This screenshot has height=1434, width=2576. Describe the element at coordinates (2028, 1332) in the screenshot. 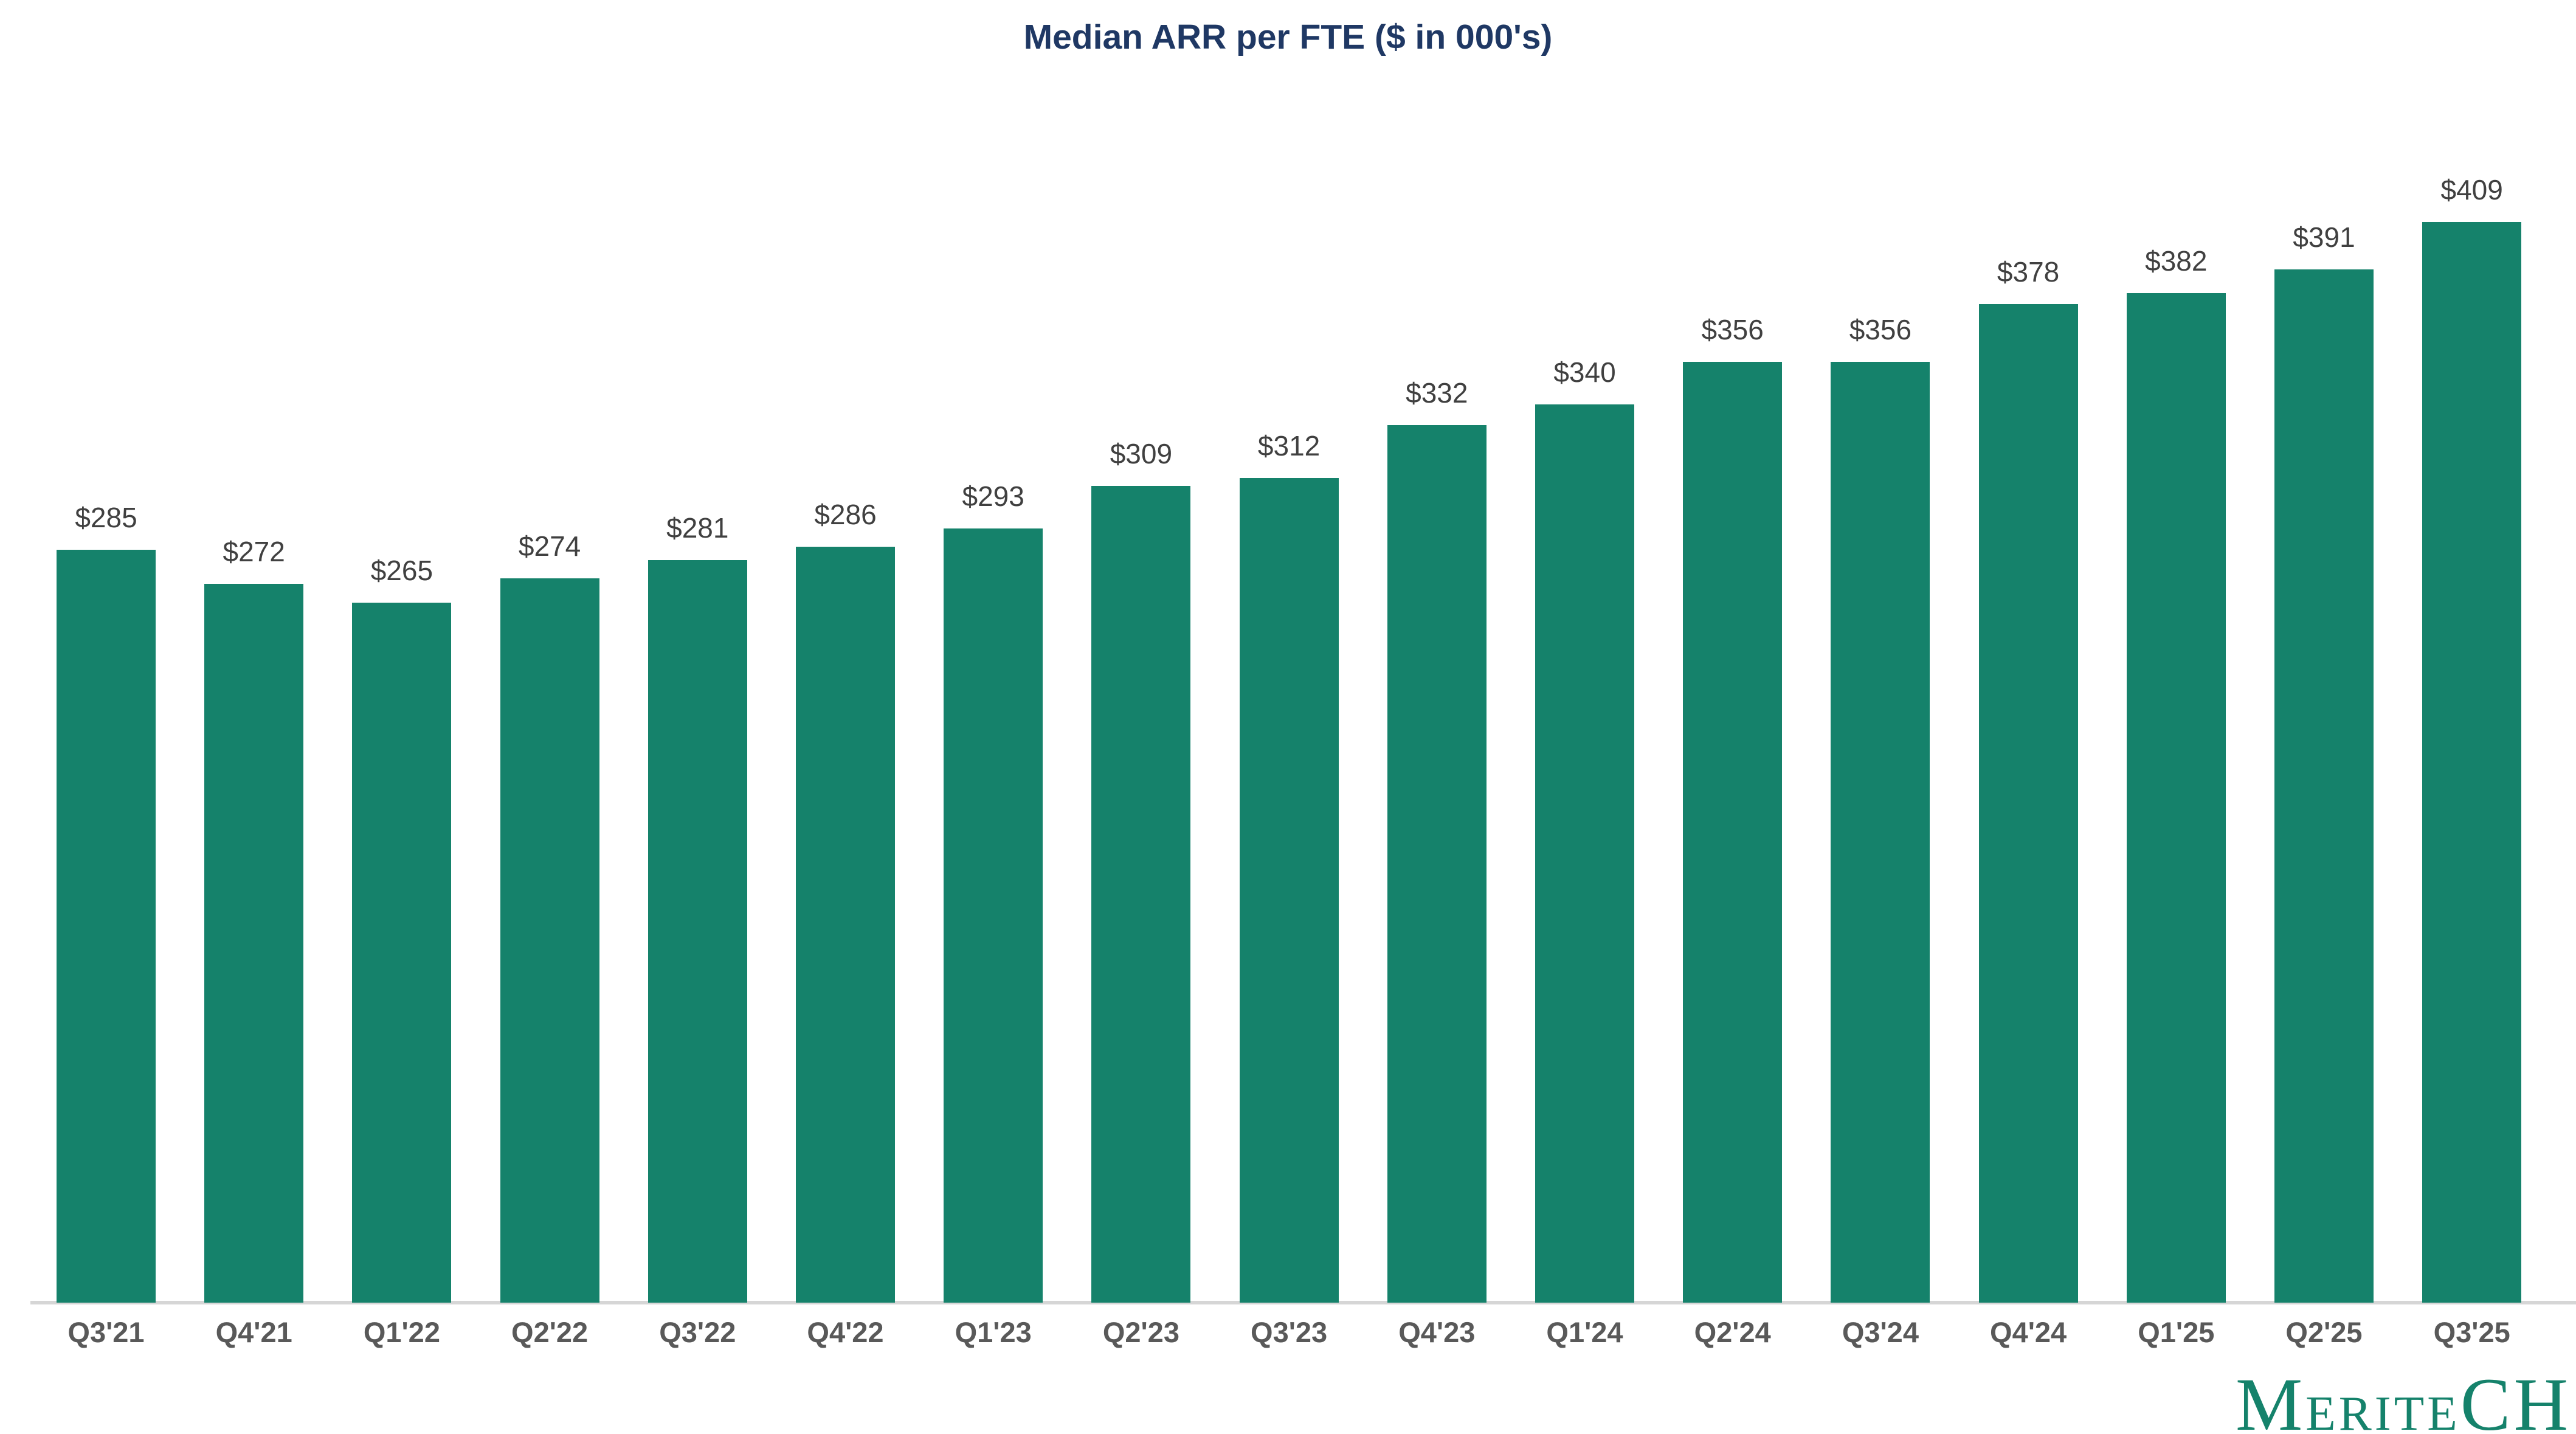

I see `x-axis-tick-label: Q4'24` at that location.